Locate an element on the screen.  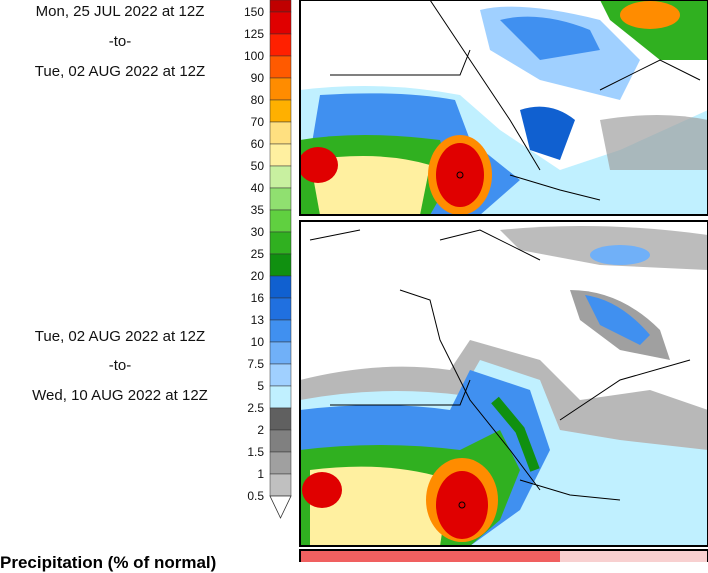
colorbar-label: 13 is located at coordinates (258, 320).